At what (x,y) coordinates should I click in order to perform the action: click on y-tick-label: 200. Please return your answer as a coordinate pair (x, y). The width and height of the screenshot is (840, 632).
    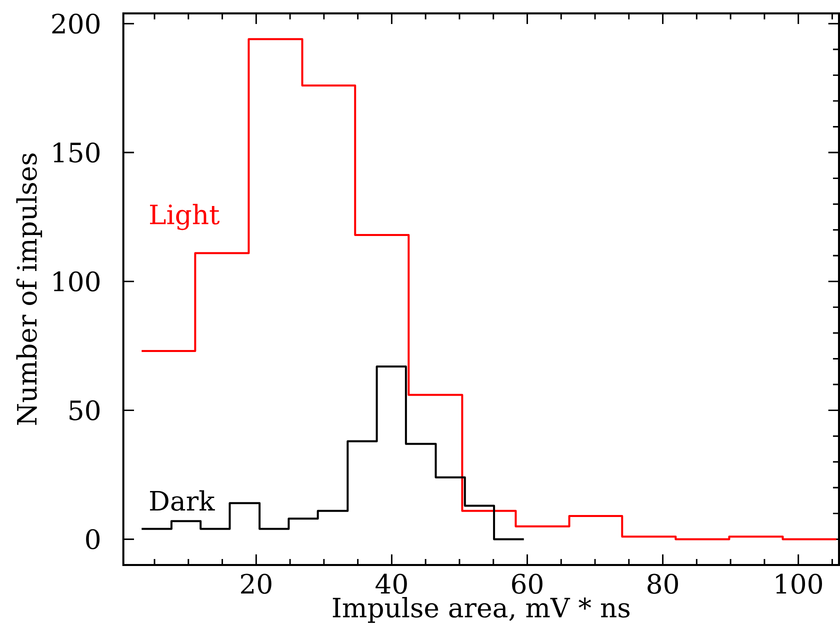
    Looking at the image, I should click on (76, 24).